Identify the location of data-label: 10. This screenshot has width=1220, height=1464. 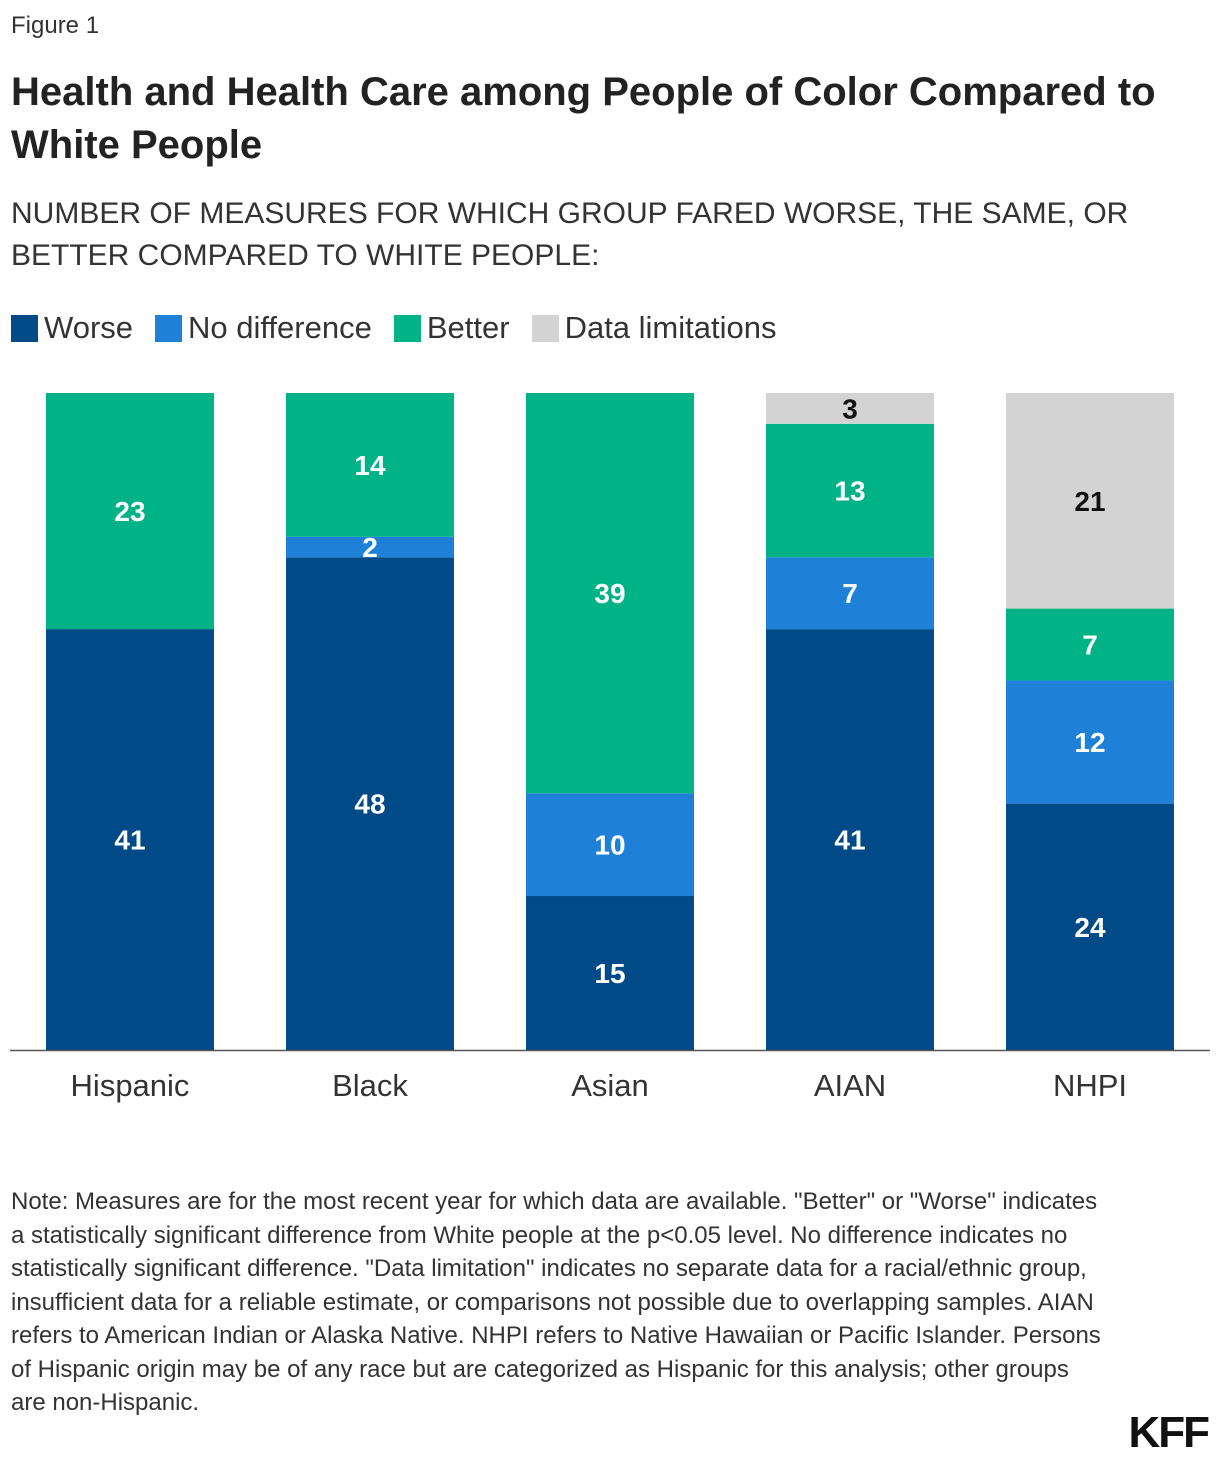
(609, 845).